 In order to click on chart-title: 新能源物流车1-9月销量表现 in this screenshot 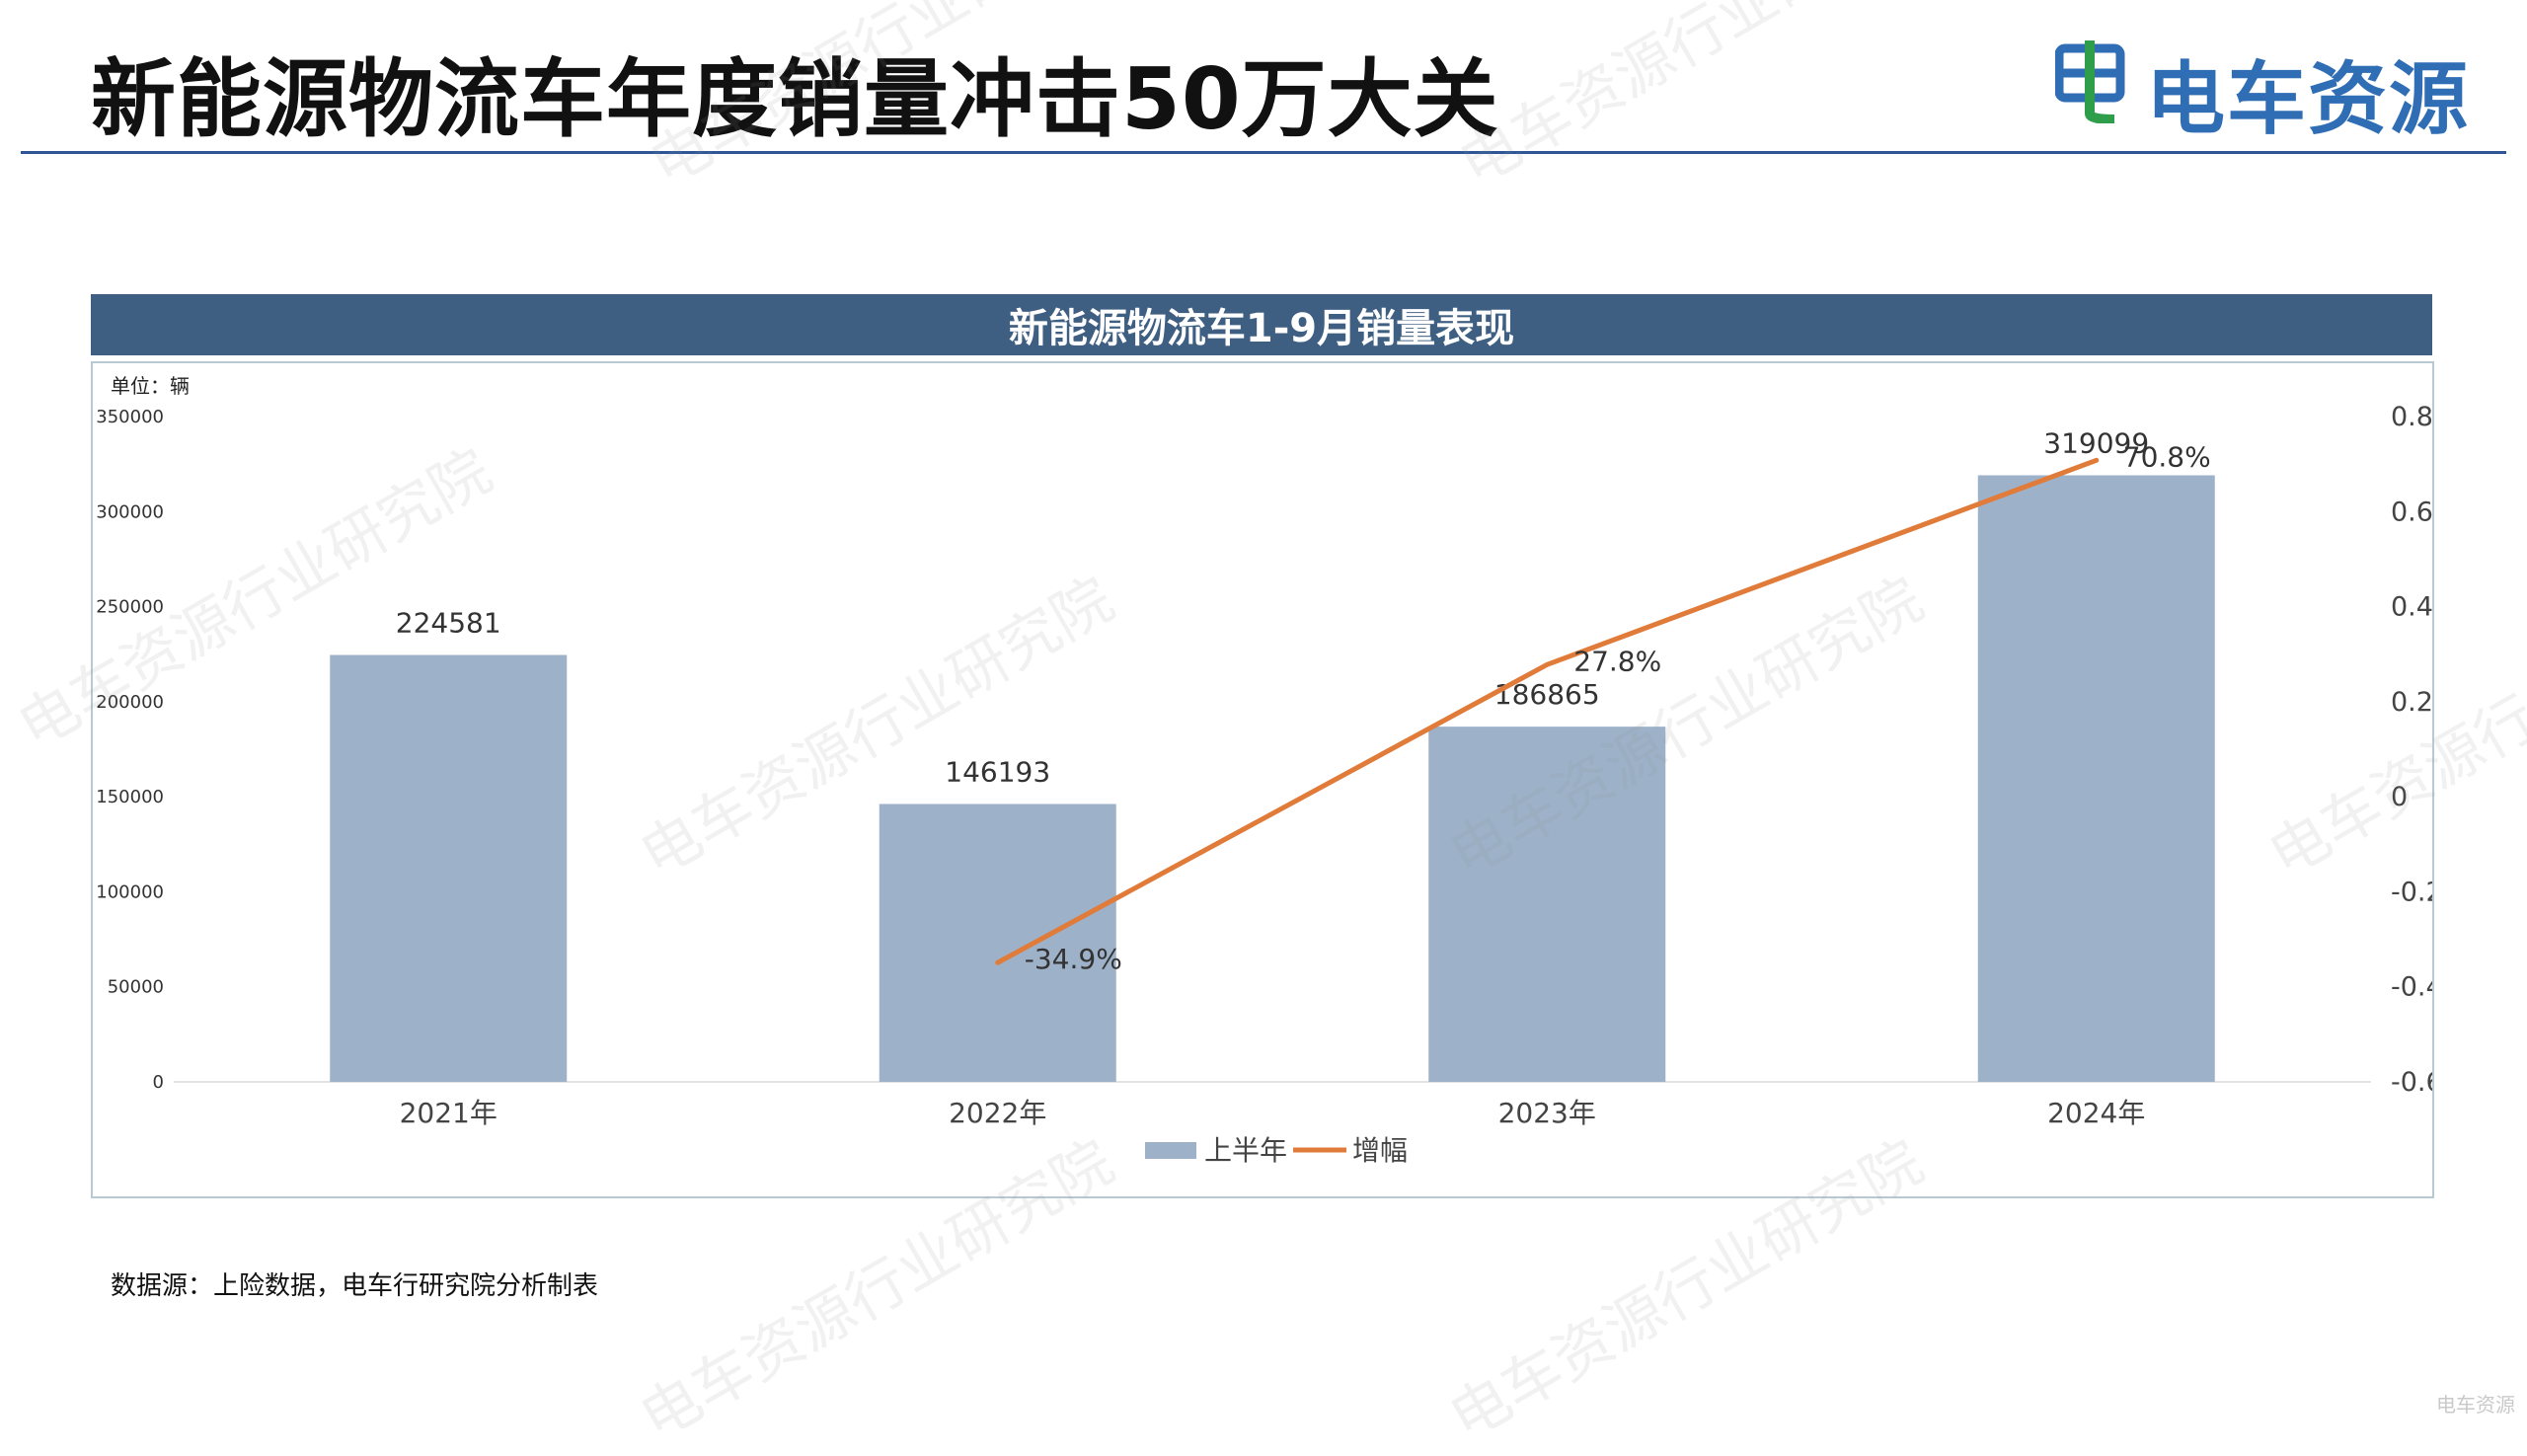, I will do `click(1261, 324)`.